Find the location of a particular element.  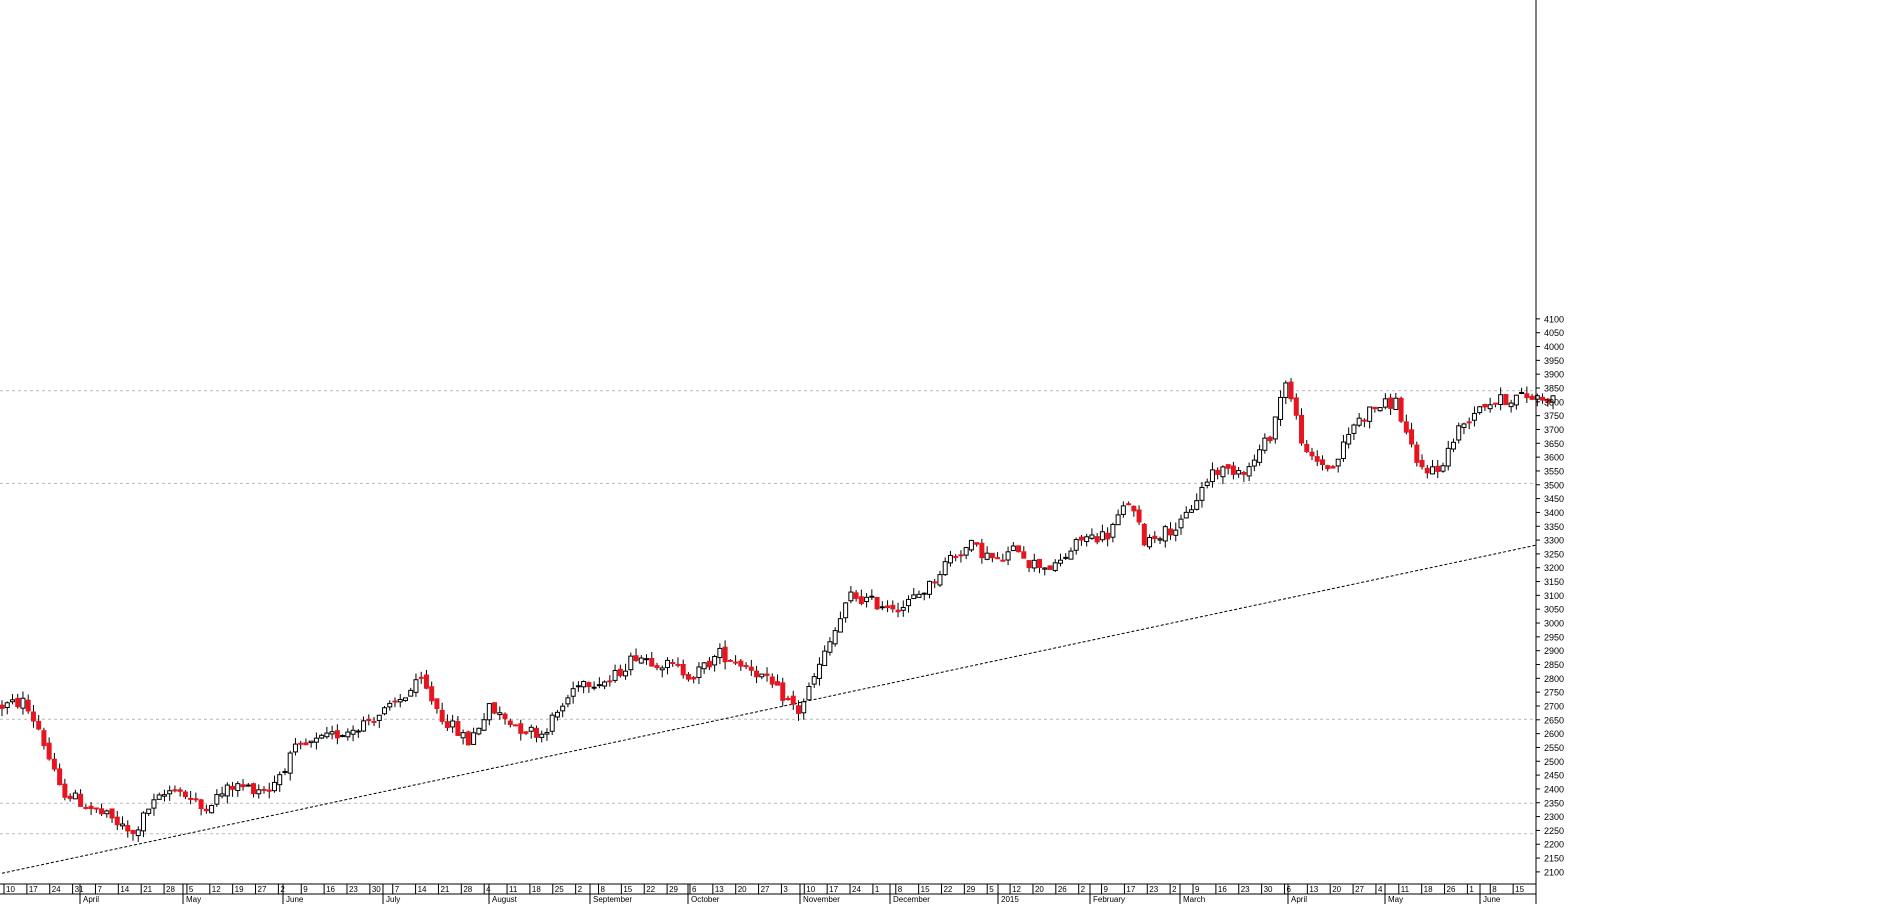

y-tick-label: 2750 is located at coordinates (1554, 693).